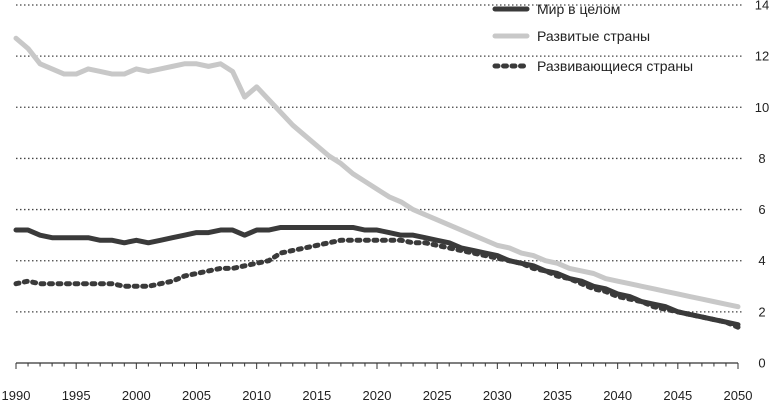 The height and width of the screenshot is (403, 770). What do you see at coordinates (497, 395) in the screenshot?
I see `x-tick-label: 2030` at bounding box center [497, 395].